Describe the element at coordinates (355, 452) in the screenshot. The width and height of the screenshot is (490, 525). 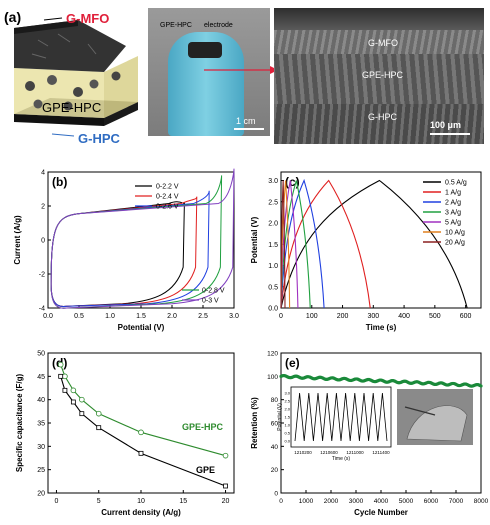
I see `inset-x-tick-label: 1211000` at that location.